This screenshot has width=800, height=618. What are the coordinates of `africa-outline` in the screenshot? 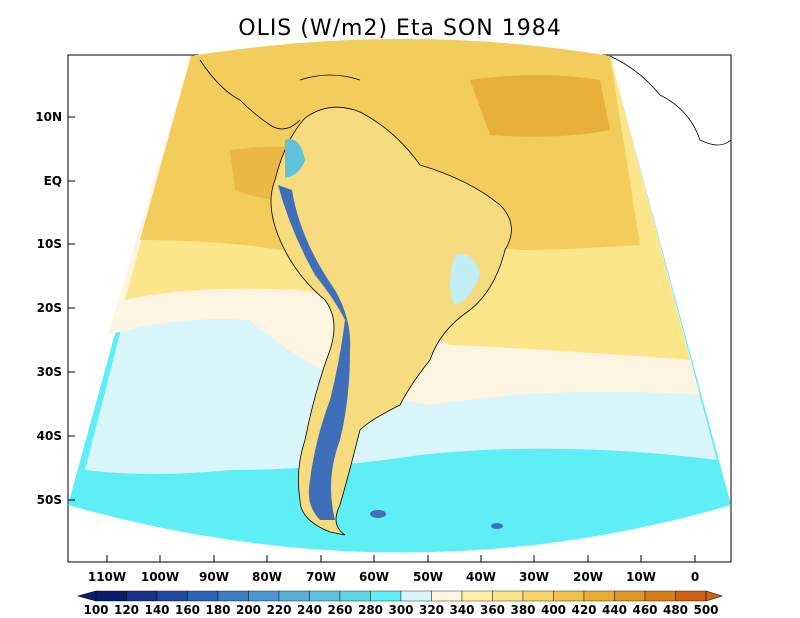 It's located at (670, 100).